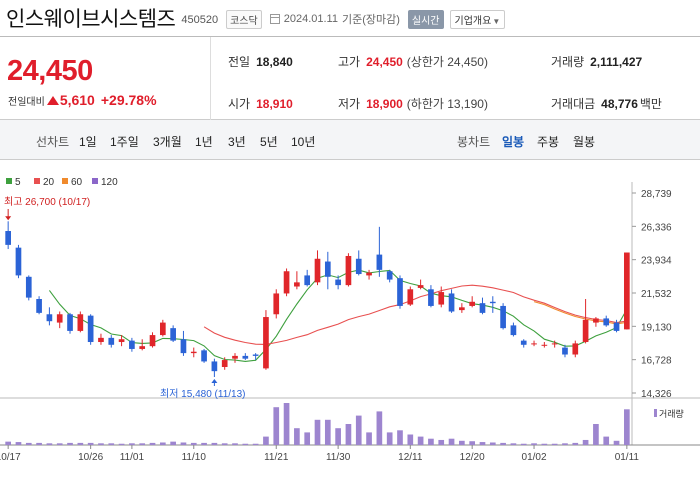 This screenshot has width=700, height=480. Describe the element at coordinates (26, 102) in the screenshot. I see `change-label: 전일대비` at that location.